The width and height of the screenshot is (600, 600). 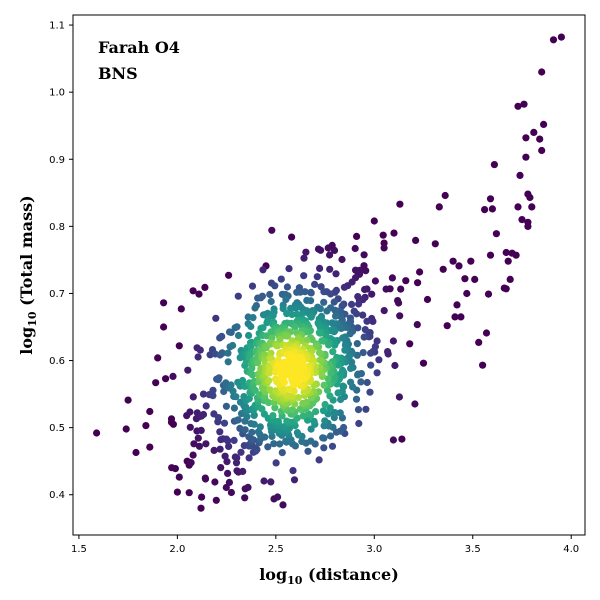 I want to click on x-tick-label: 2.0, so click(x=177, y=549).